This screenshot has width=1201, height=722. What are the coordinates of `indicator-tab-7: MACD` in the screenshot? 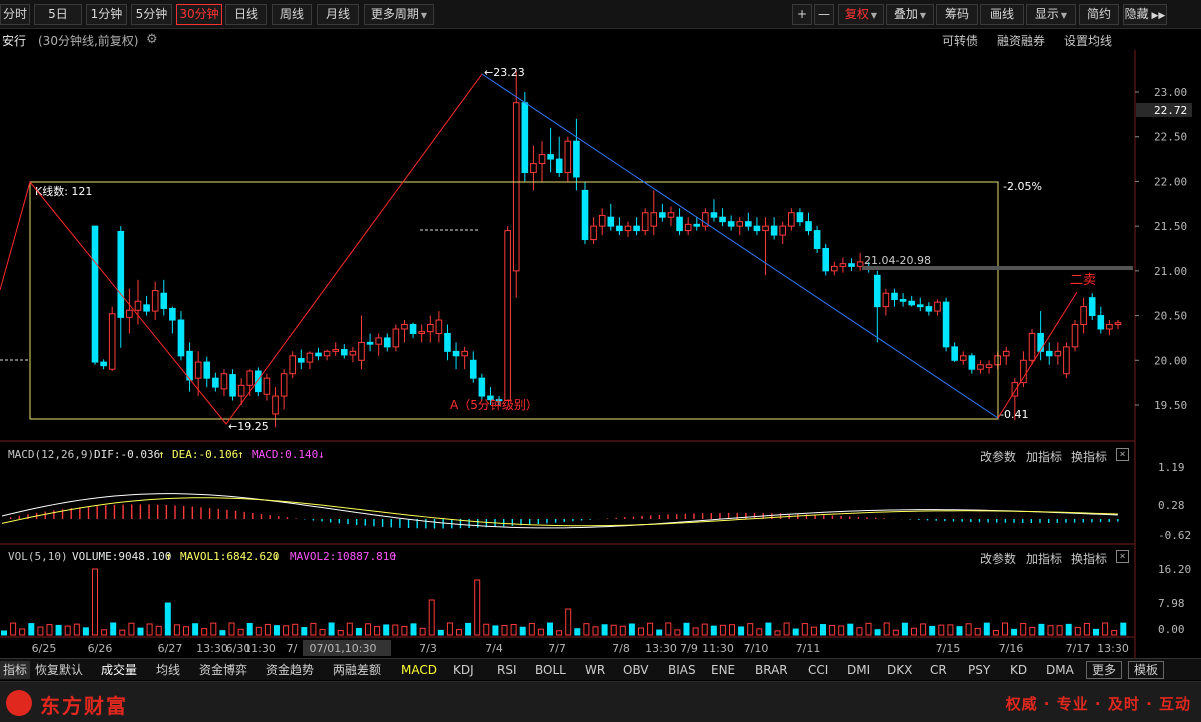 It's located at (419, 670).